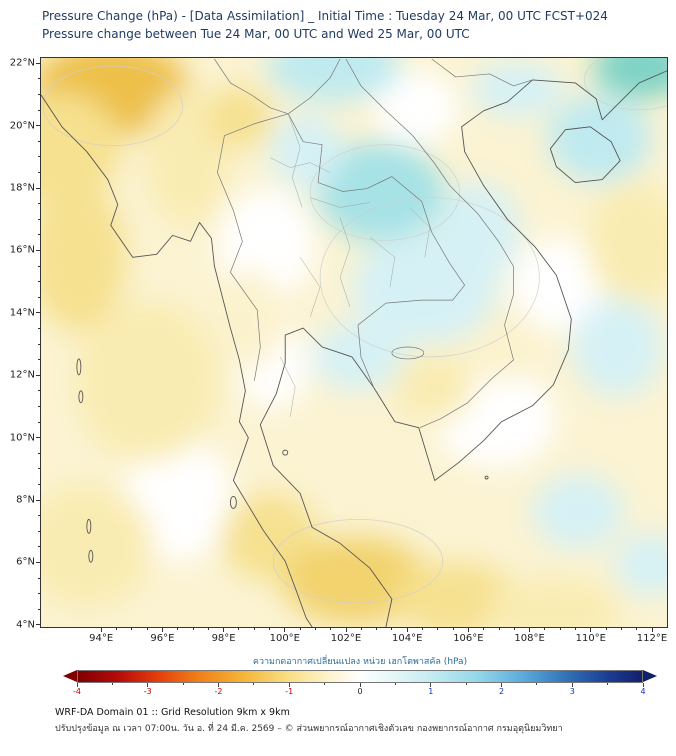  Describe the element at coordinates (585, 155) in the screenshot. I see `hainan-island` at that location.